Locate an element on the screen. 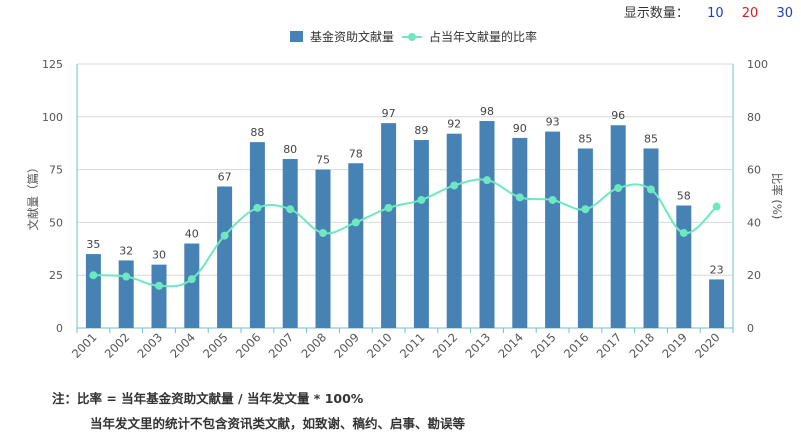  y2-tick-label: 0 is located at coordinates (750, 328).